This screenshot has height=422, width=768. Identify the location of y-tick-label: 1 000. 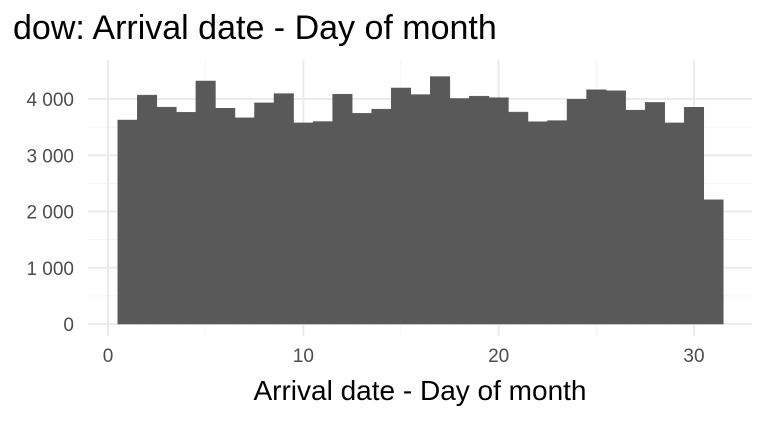
(50, 269).